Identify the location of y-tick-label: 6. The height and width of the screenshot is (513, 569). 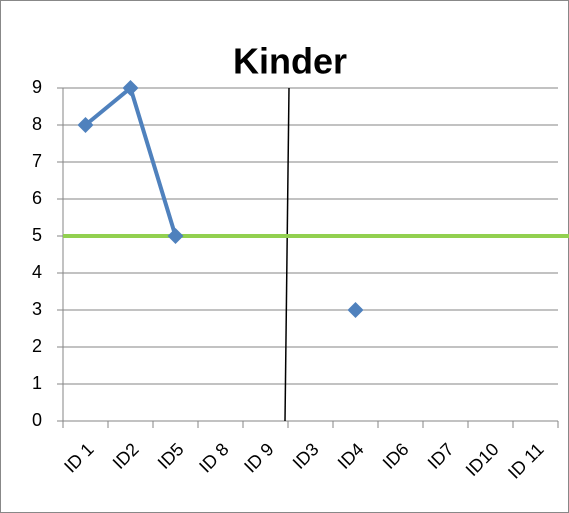
(37, 198).